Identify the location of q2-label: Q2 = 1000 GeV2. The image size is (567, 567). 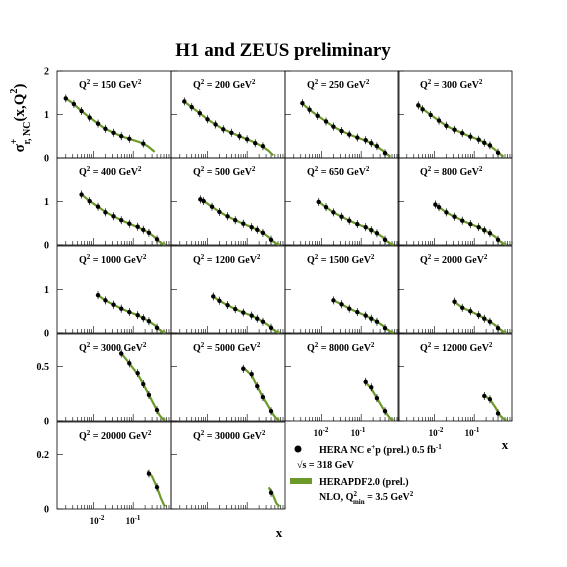
(113, 259).